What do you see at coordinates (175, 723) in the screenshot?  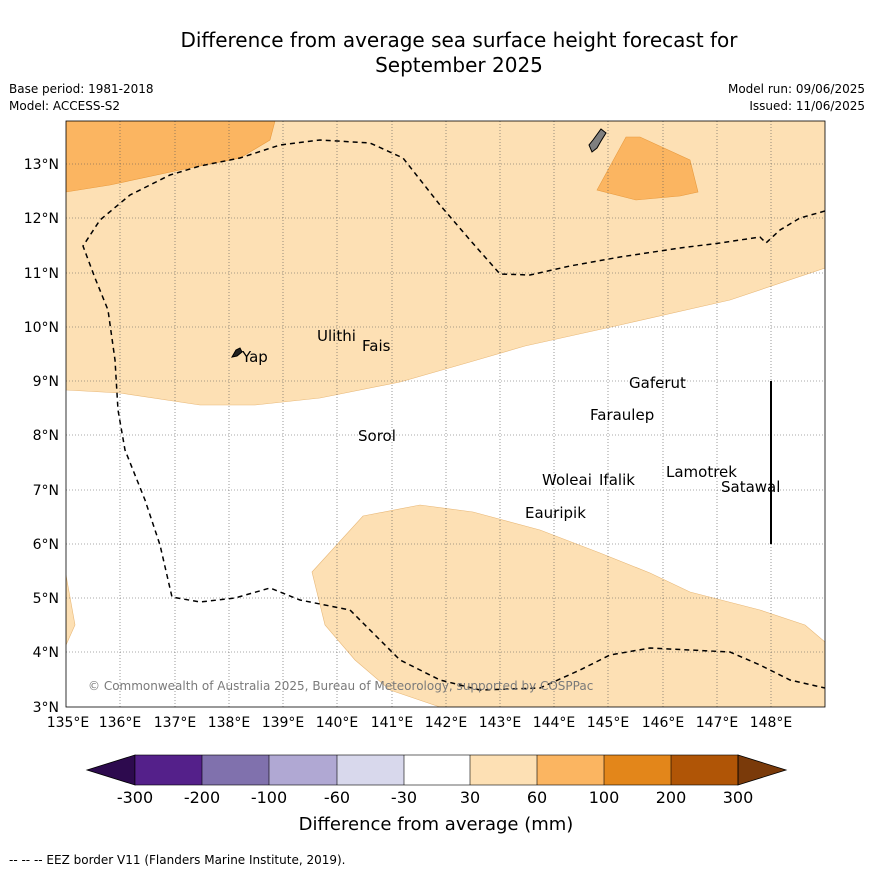 I see `lon-tick-label: 137°E` at bounding box center [175, 723].